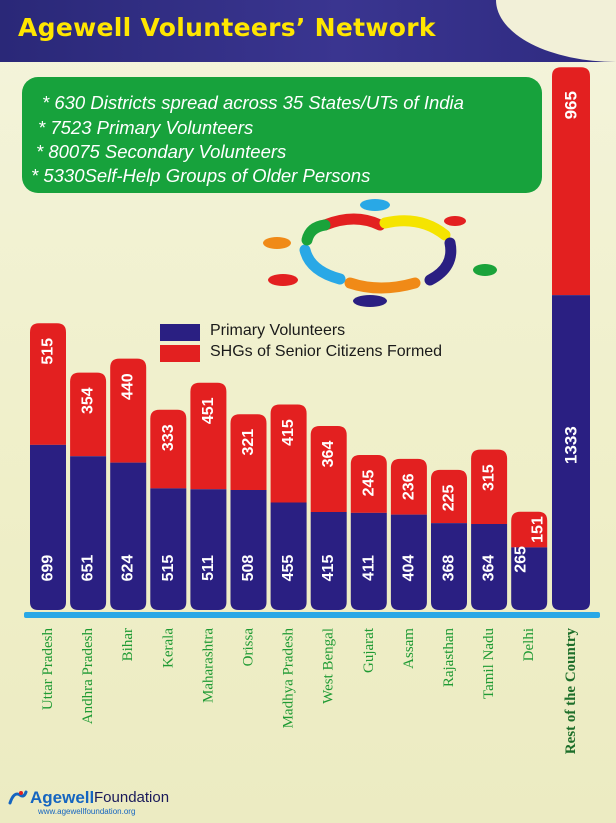  What do you see at coordinates (449, 658) in the screenshot?
I see `category-label: Rajasthan` at bounding box center [449, 658].